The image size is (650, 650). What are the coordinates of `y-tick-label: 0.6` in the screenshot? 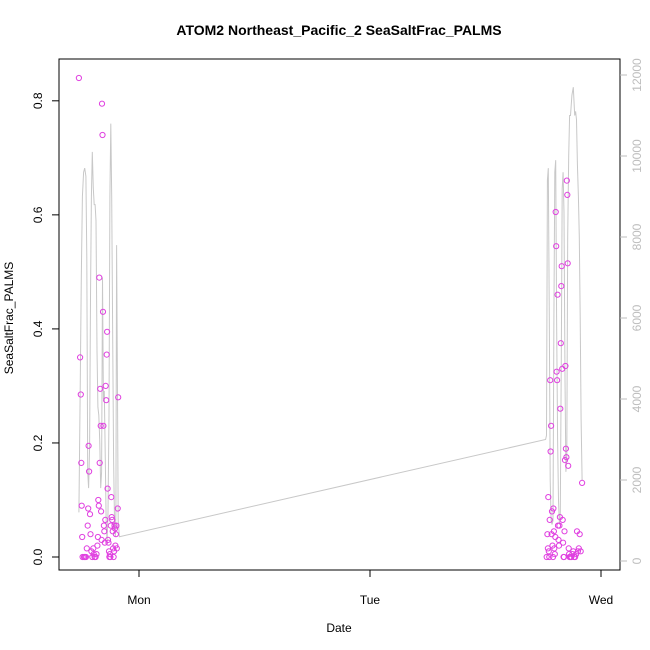 It's located at (38, 214).